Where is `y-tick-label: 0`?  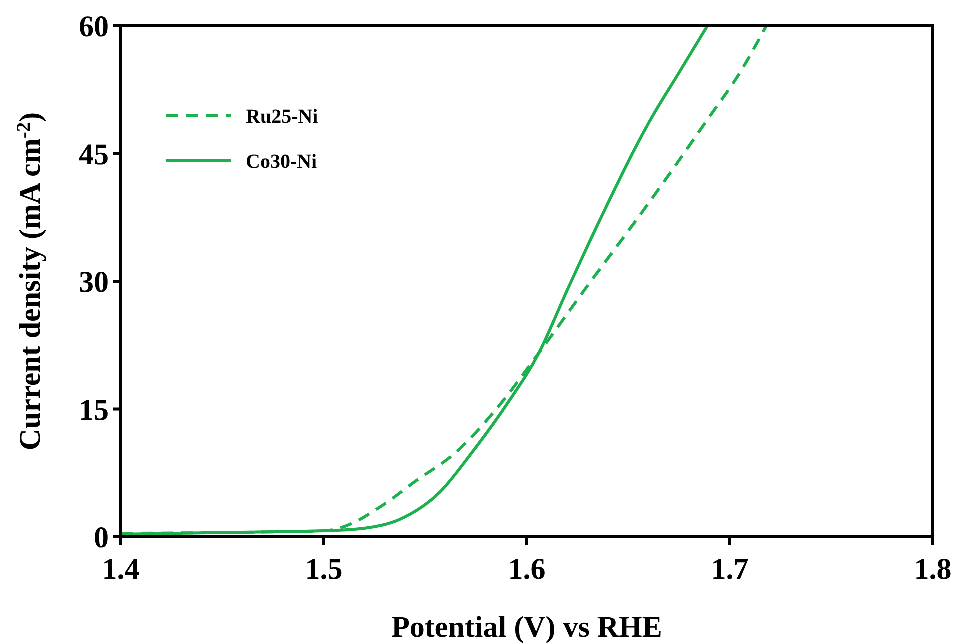
y-tick-label: 0 is located at coordinates (101, 538).